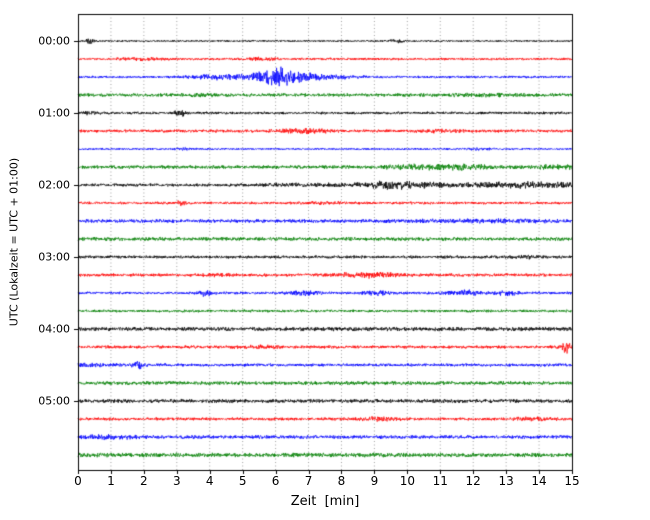  I want to click on x-tick-label: 9, so click(374, 481).